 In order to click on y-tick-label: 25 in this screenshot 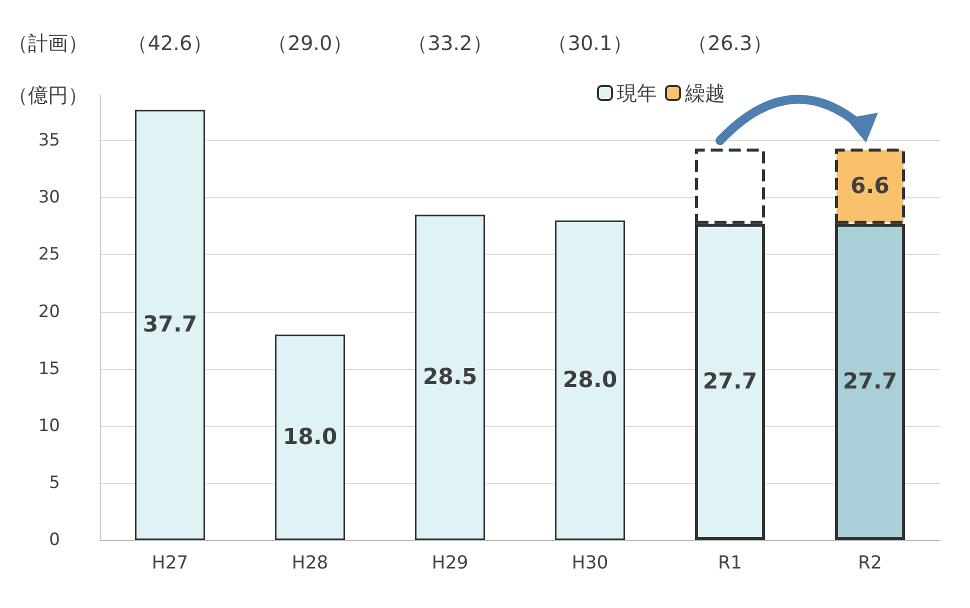, I will do `click(49, 254)`.